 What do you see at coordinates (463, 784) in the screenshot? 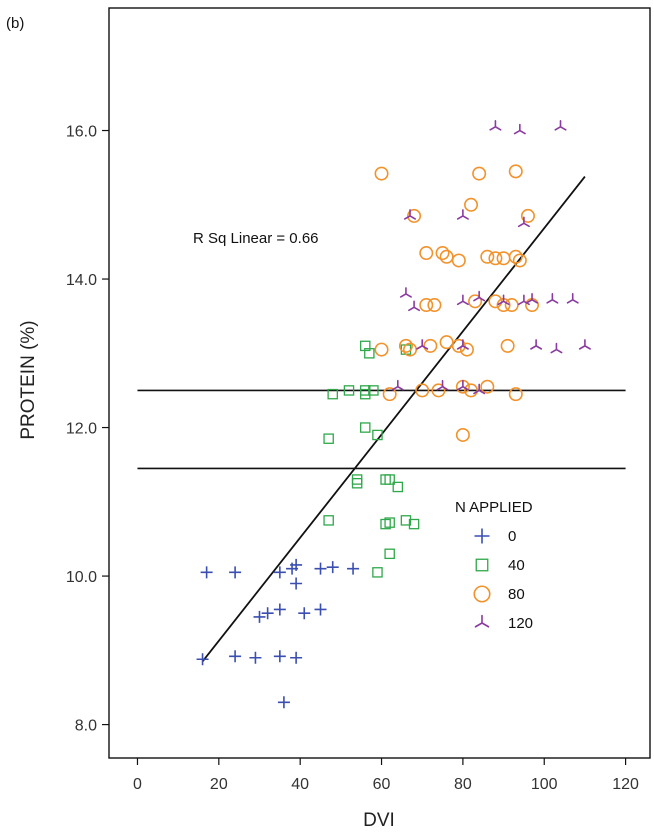
I see `x-tick-label: 80` at bounding box center [463, 784].